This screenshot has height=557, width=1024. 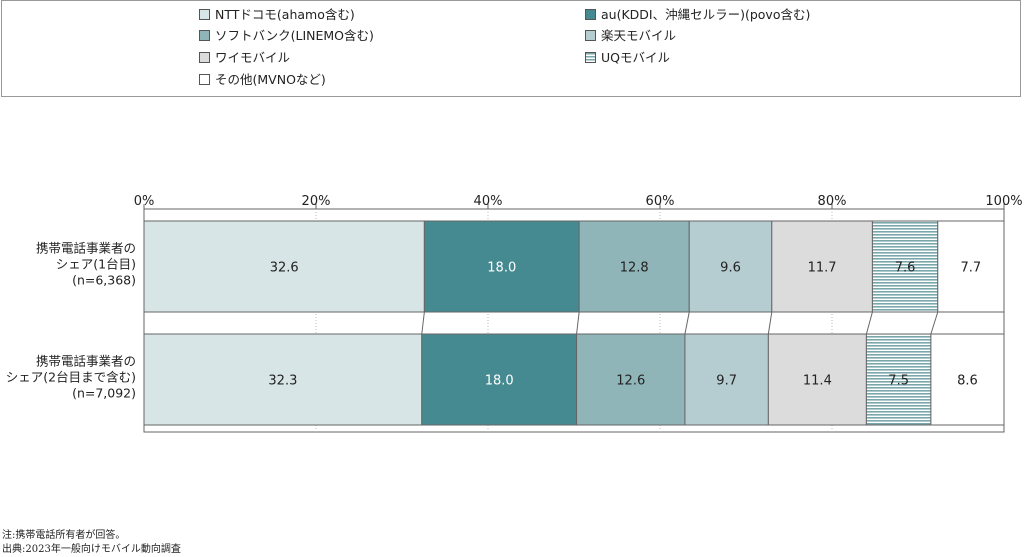 What do you see at coordinates (294, 35) in the screenshot?
I see `legend-label: ソフトバンク(LINEMO含む)` at bounding box center [294, 35].